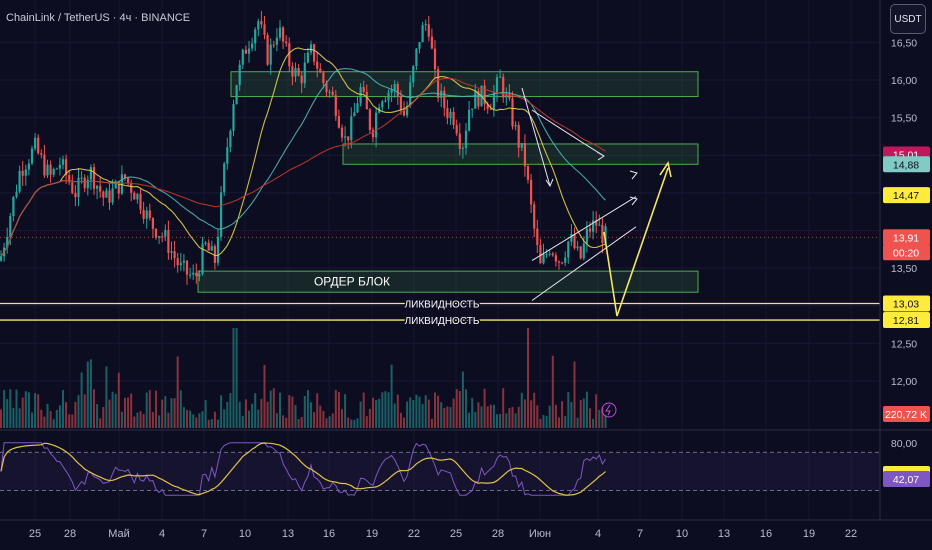 The height and width of the screenshot is (550, 932). I want to click on volume-indicator-icon, so click(609, 410).